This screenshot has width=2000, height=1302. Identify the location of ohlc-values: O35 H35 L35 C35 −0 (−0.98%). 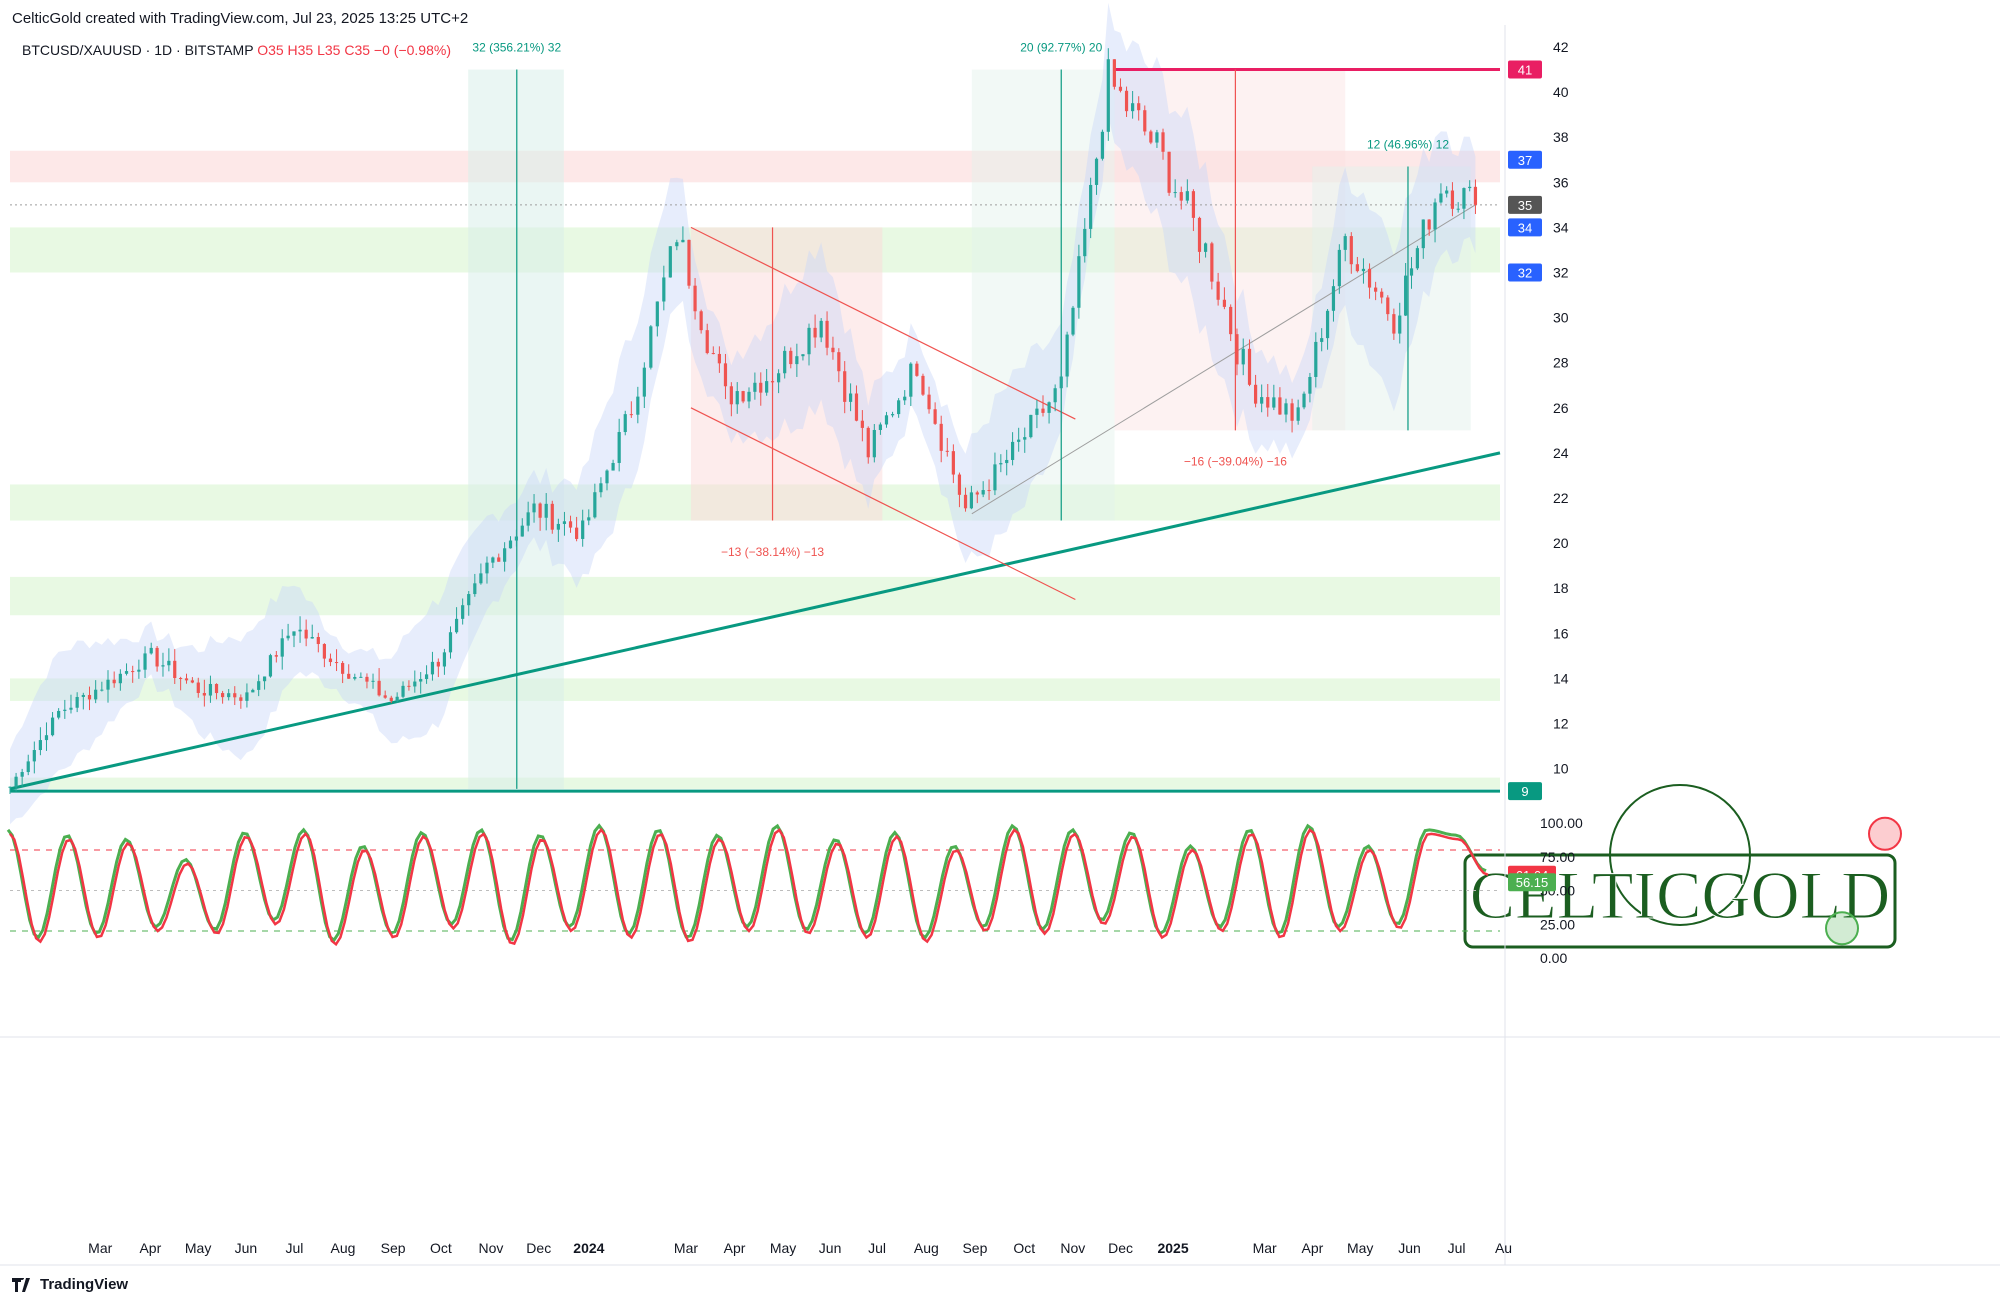
(354, 50).